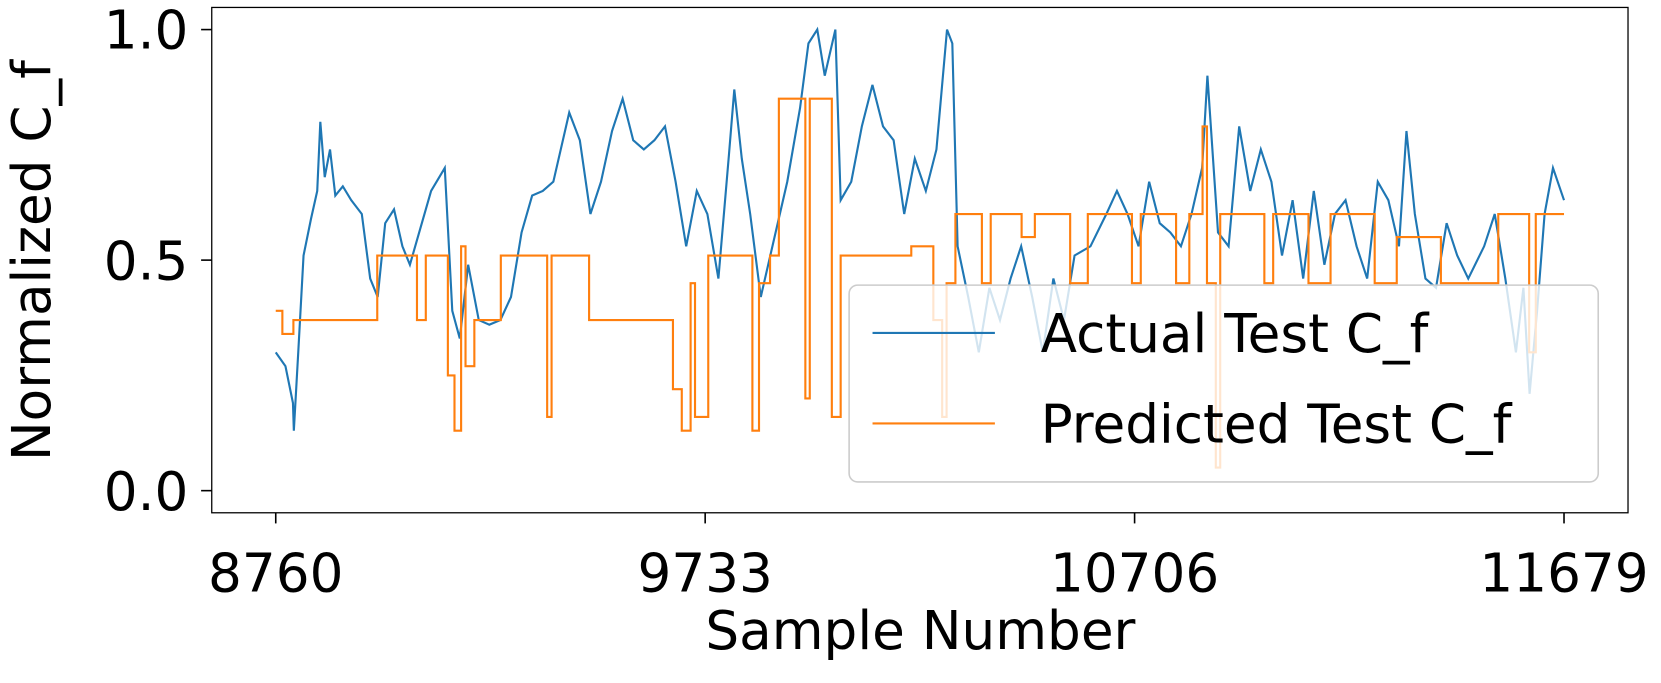 The image size is (1661, 683). What do you see at coordinates (146, 492) in the screenshot?
I see `y-tick-label: 0.0` at bounding box center [146, 492].